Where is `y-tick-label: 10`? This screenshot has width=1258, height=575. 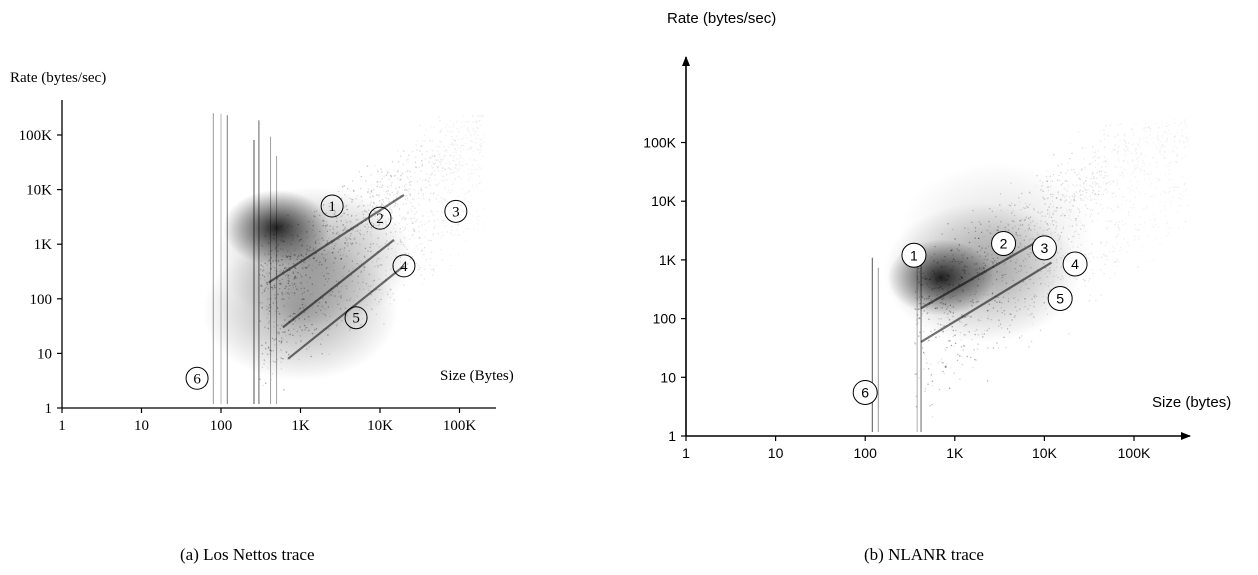 y-tick-label: 10 is located at coordinates (44, 354).